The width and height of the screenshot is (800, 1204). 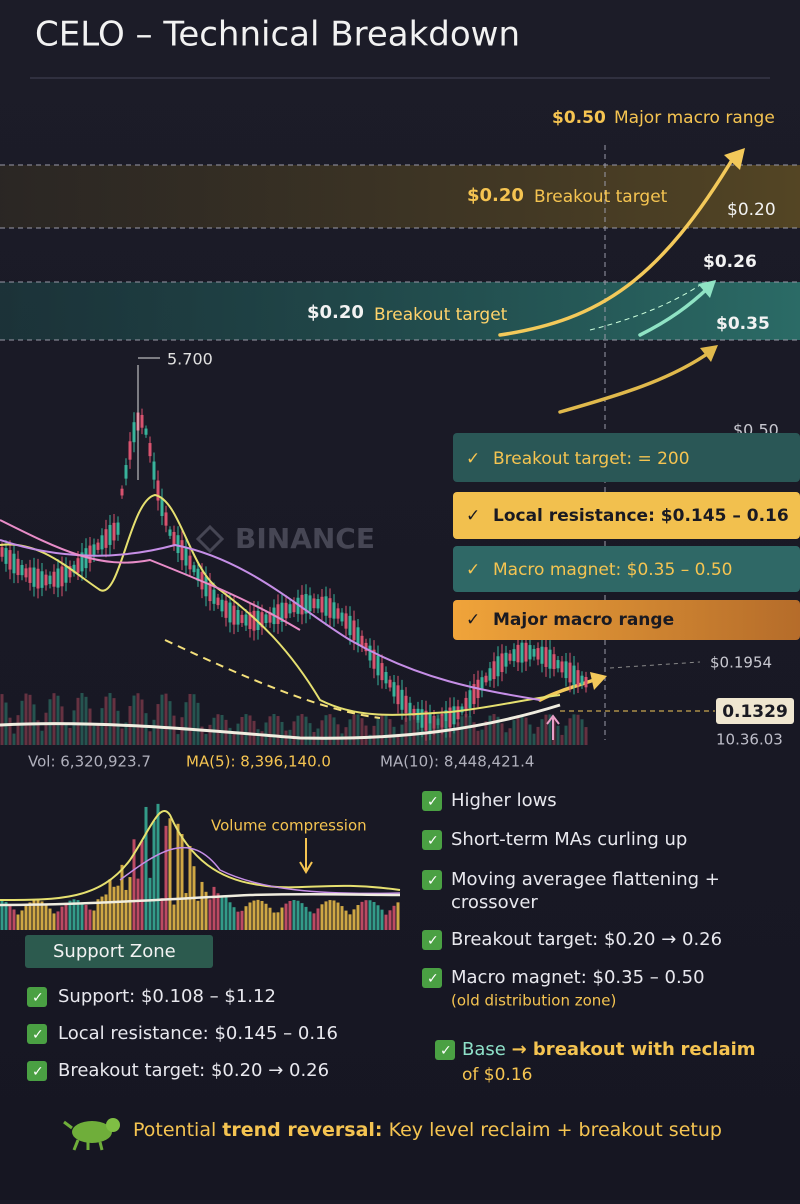 What do you see at coordinates (579, 118) in the screenshot?
I see `level-price: $0.50` at bounding box center [579, 118].